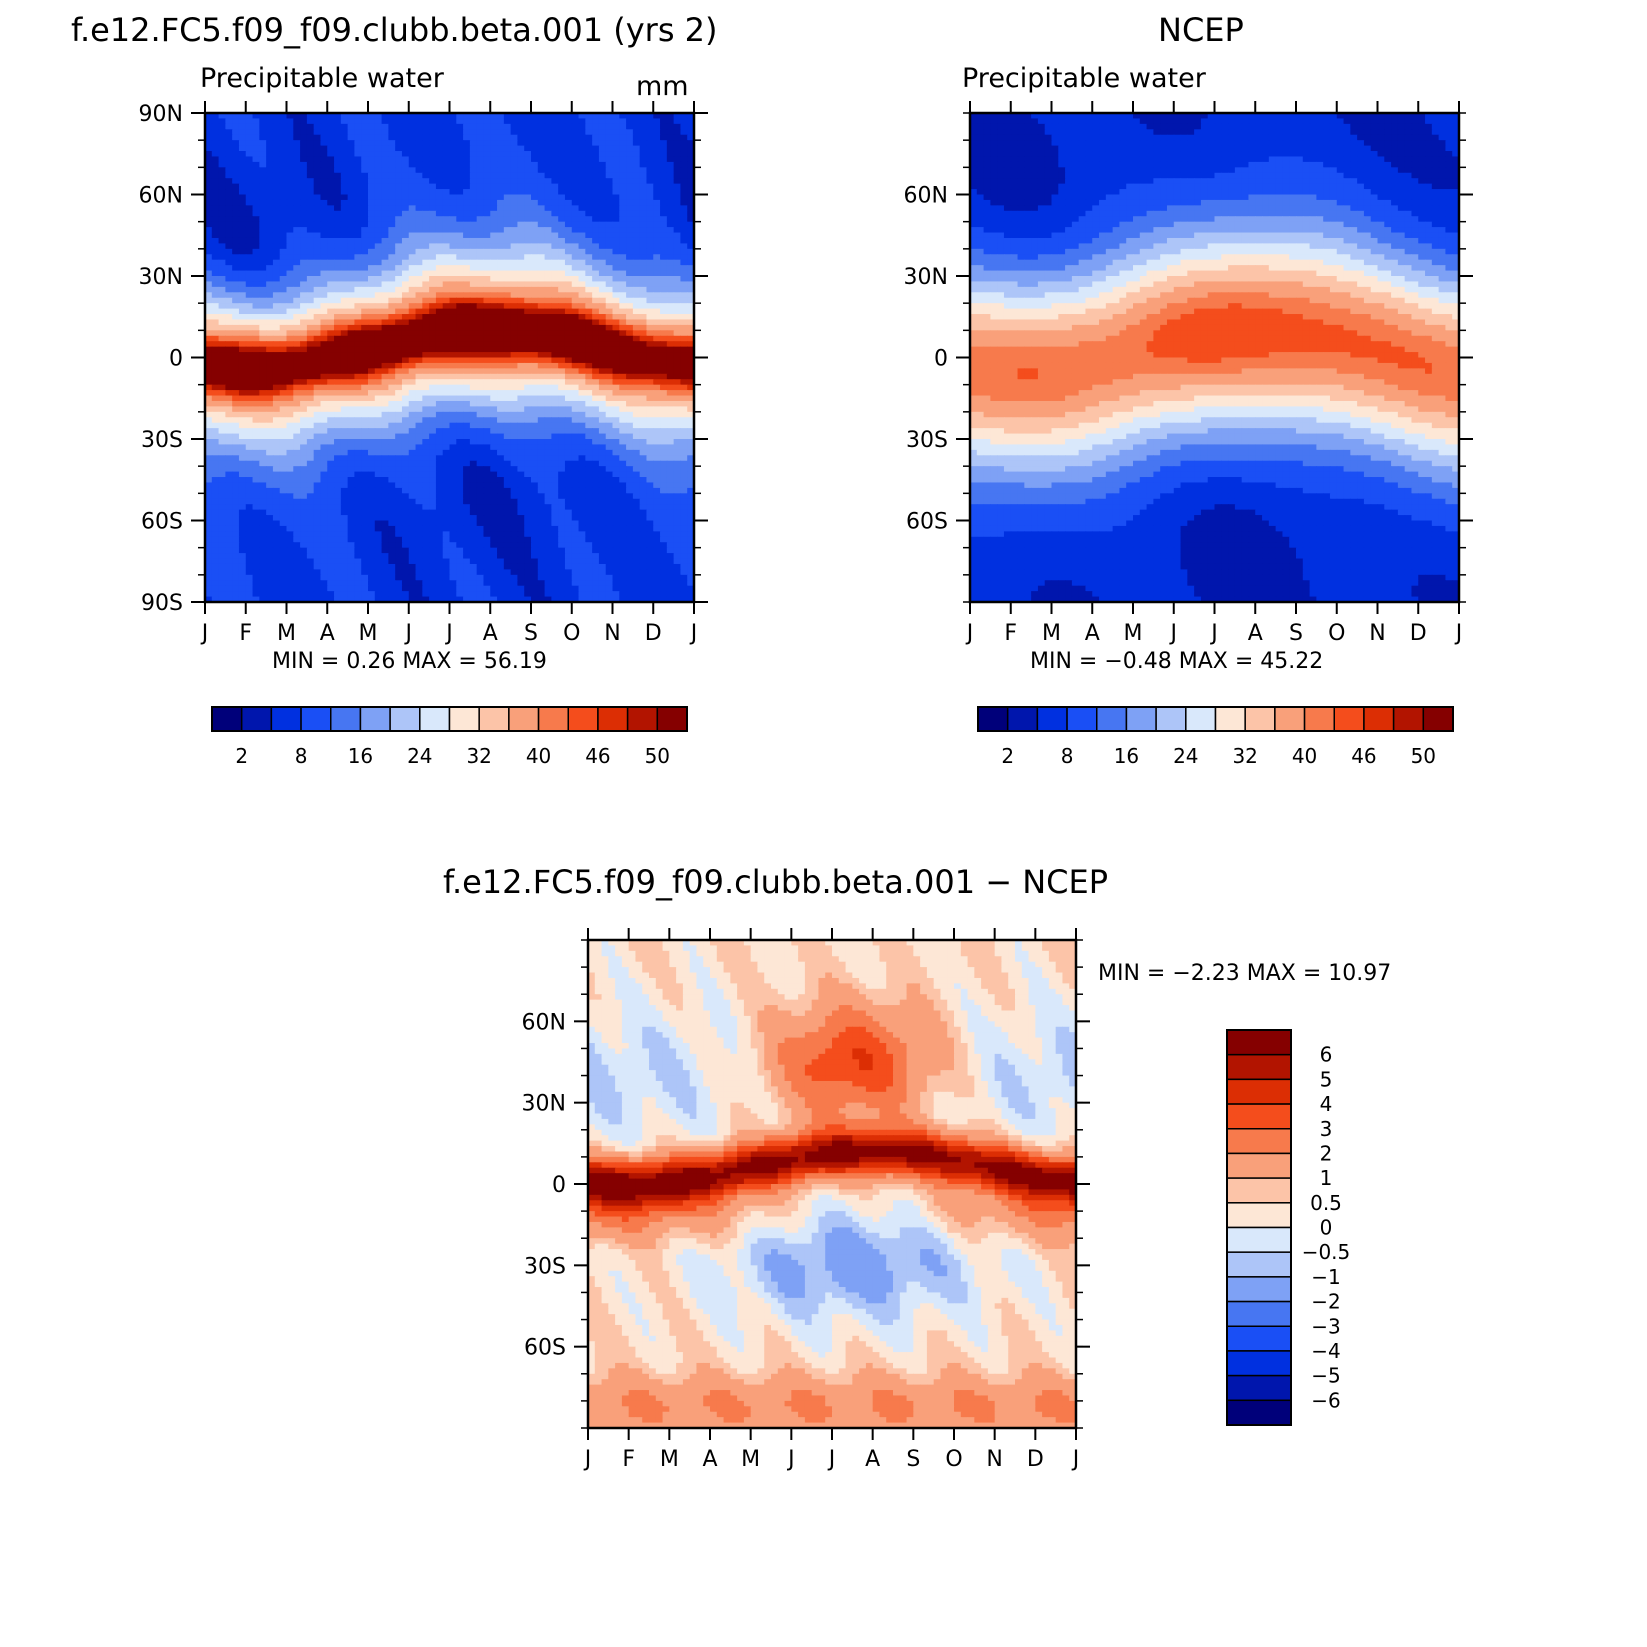 This screenshot has width=1647, height=1647. Describe the element at coordinates (1325, 1376) in the screenshot. I see `colorbar-label: −5` at that location.